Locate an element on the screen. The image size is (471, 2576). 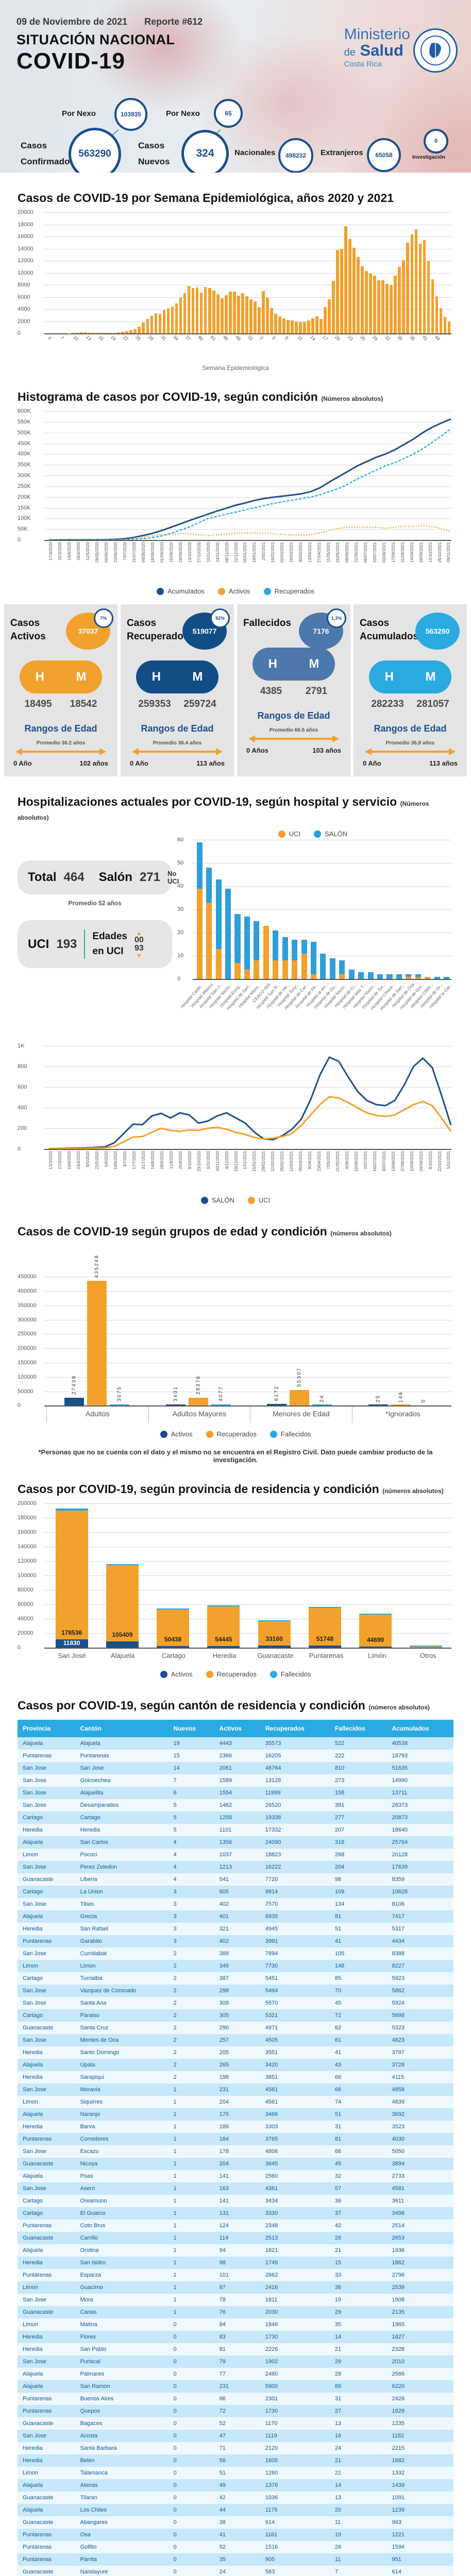
table-cell: 20128 is located at coordinates (419, 1855).